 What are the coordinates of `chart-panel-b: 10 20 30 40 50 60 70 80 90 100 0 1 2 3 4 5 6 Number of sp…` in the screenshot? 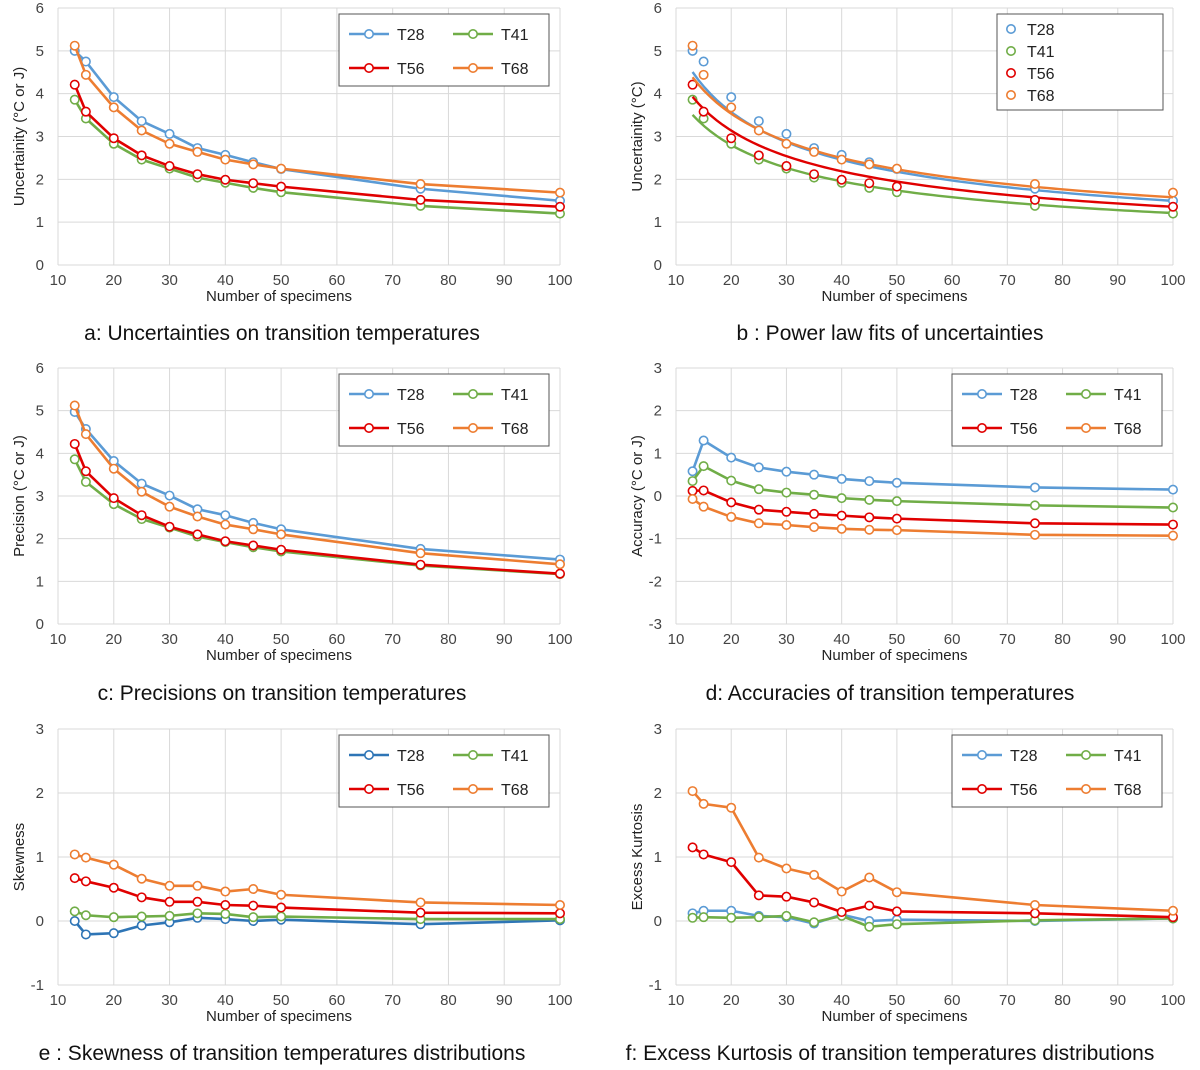 It's located at (907, 172).